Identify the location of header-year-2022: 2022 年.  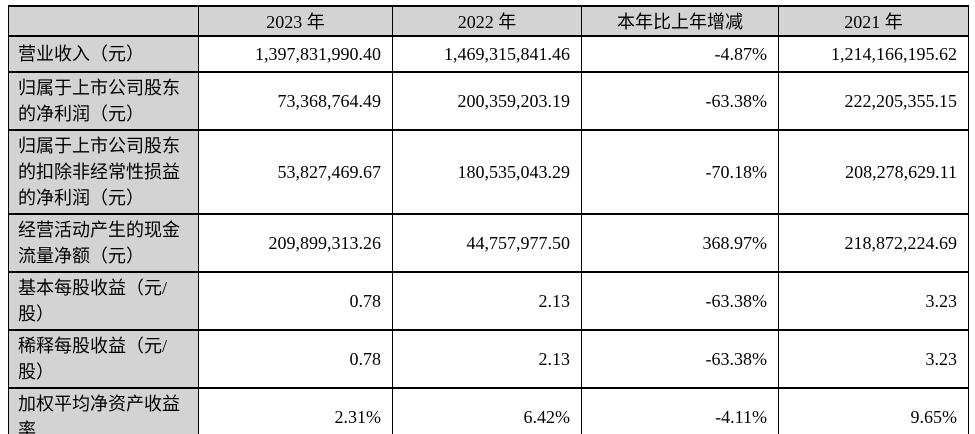
(487, 21).